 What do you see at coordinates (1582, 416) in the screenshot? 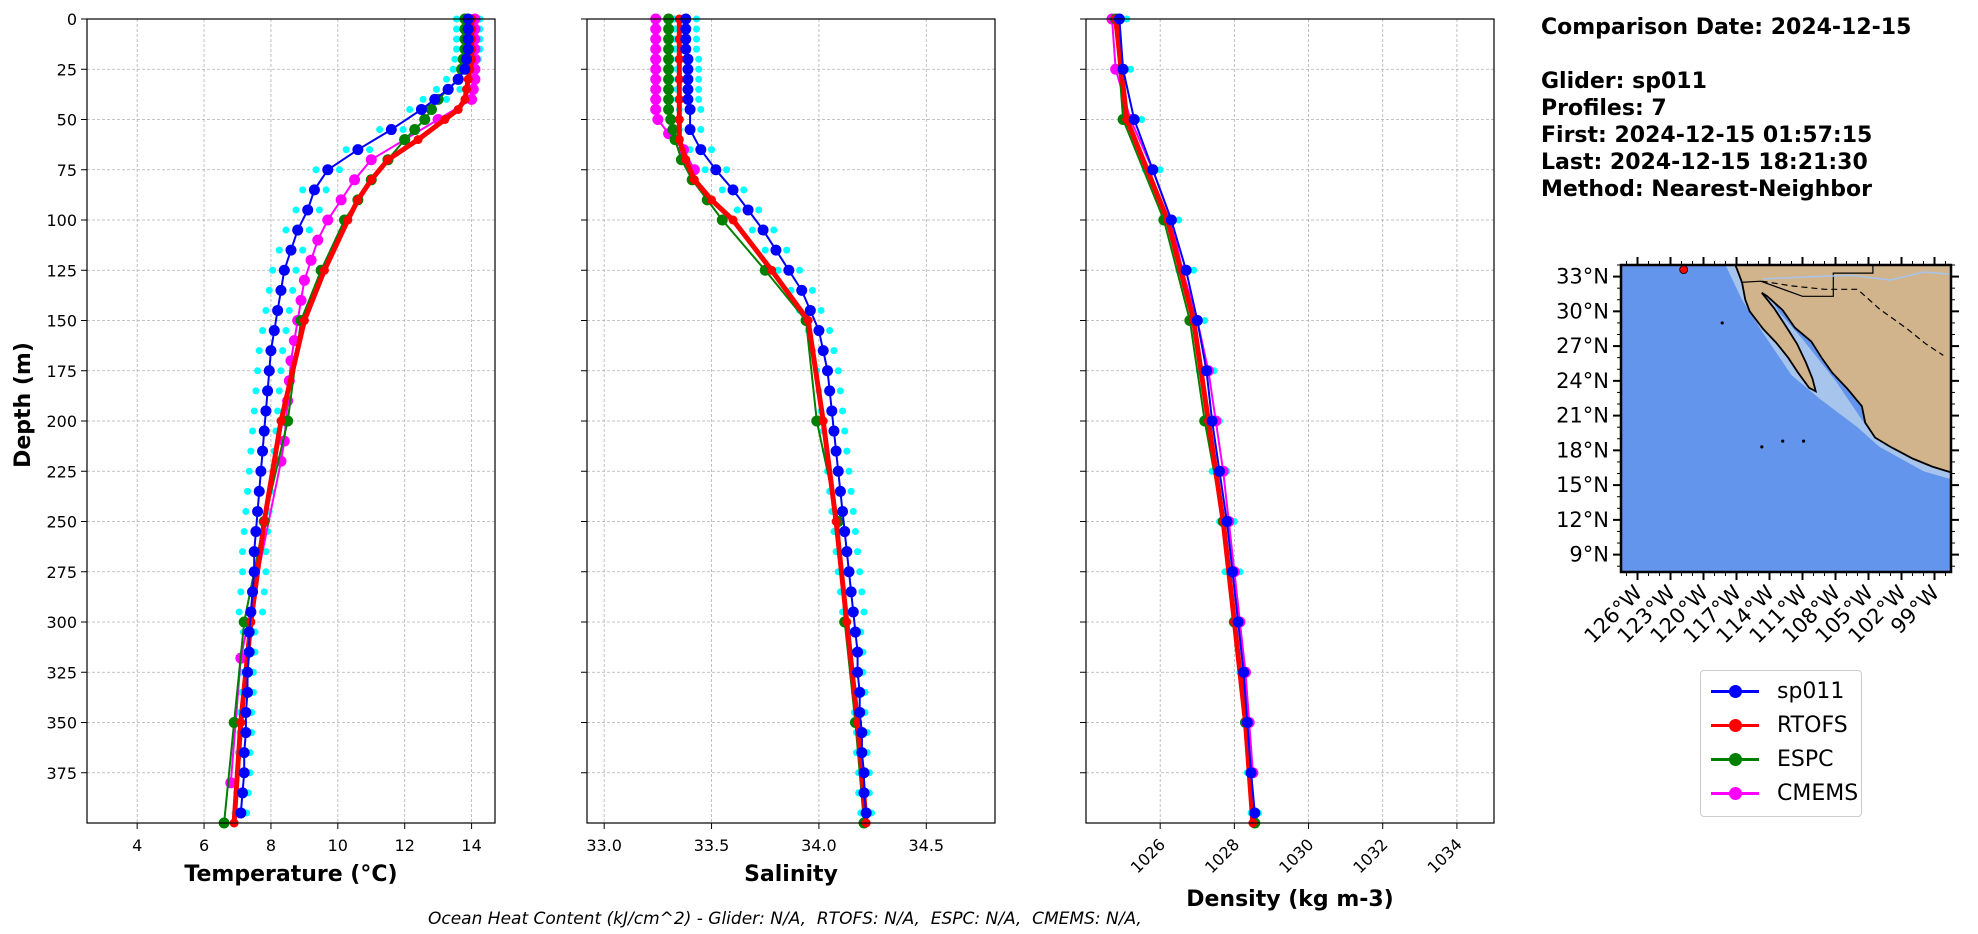
I see `lat-label: 21°N` at bounding box center [1582, 416].